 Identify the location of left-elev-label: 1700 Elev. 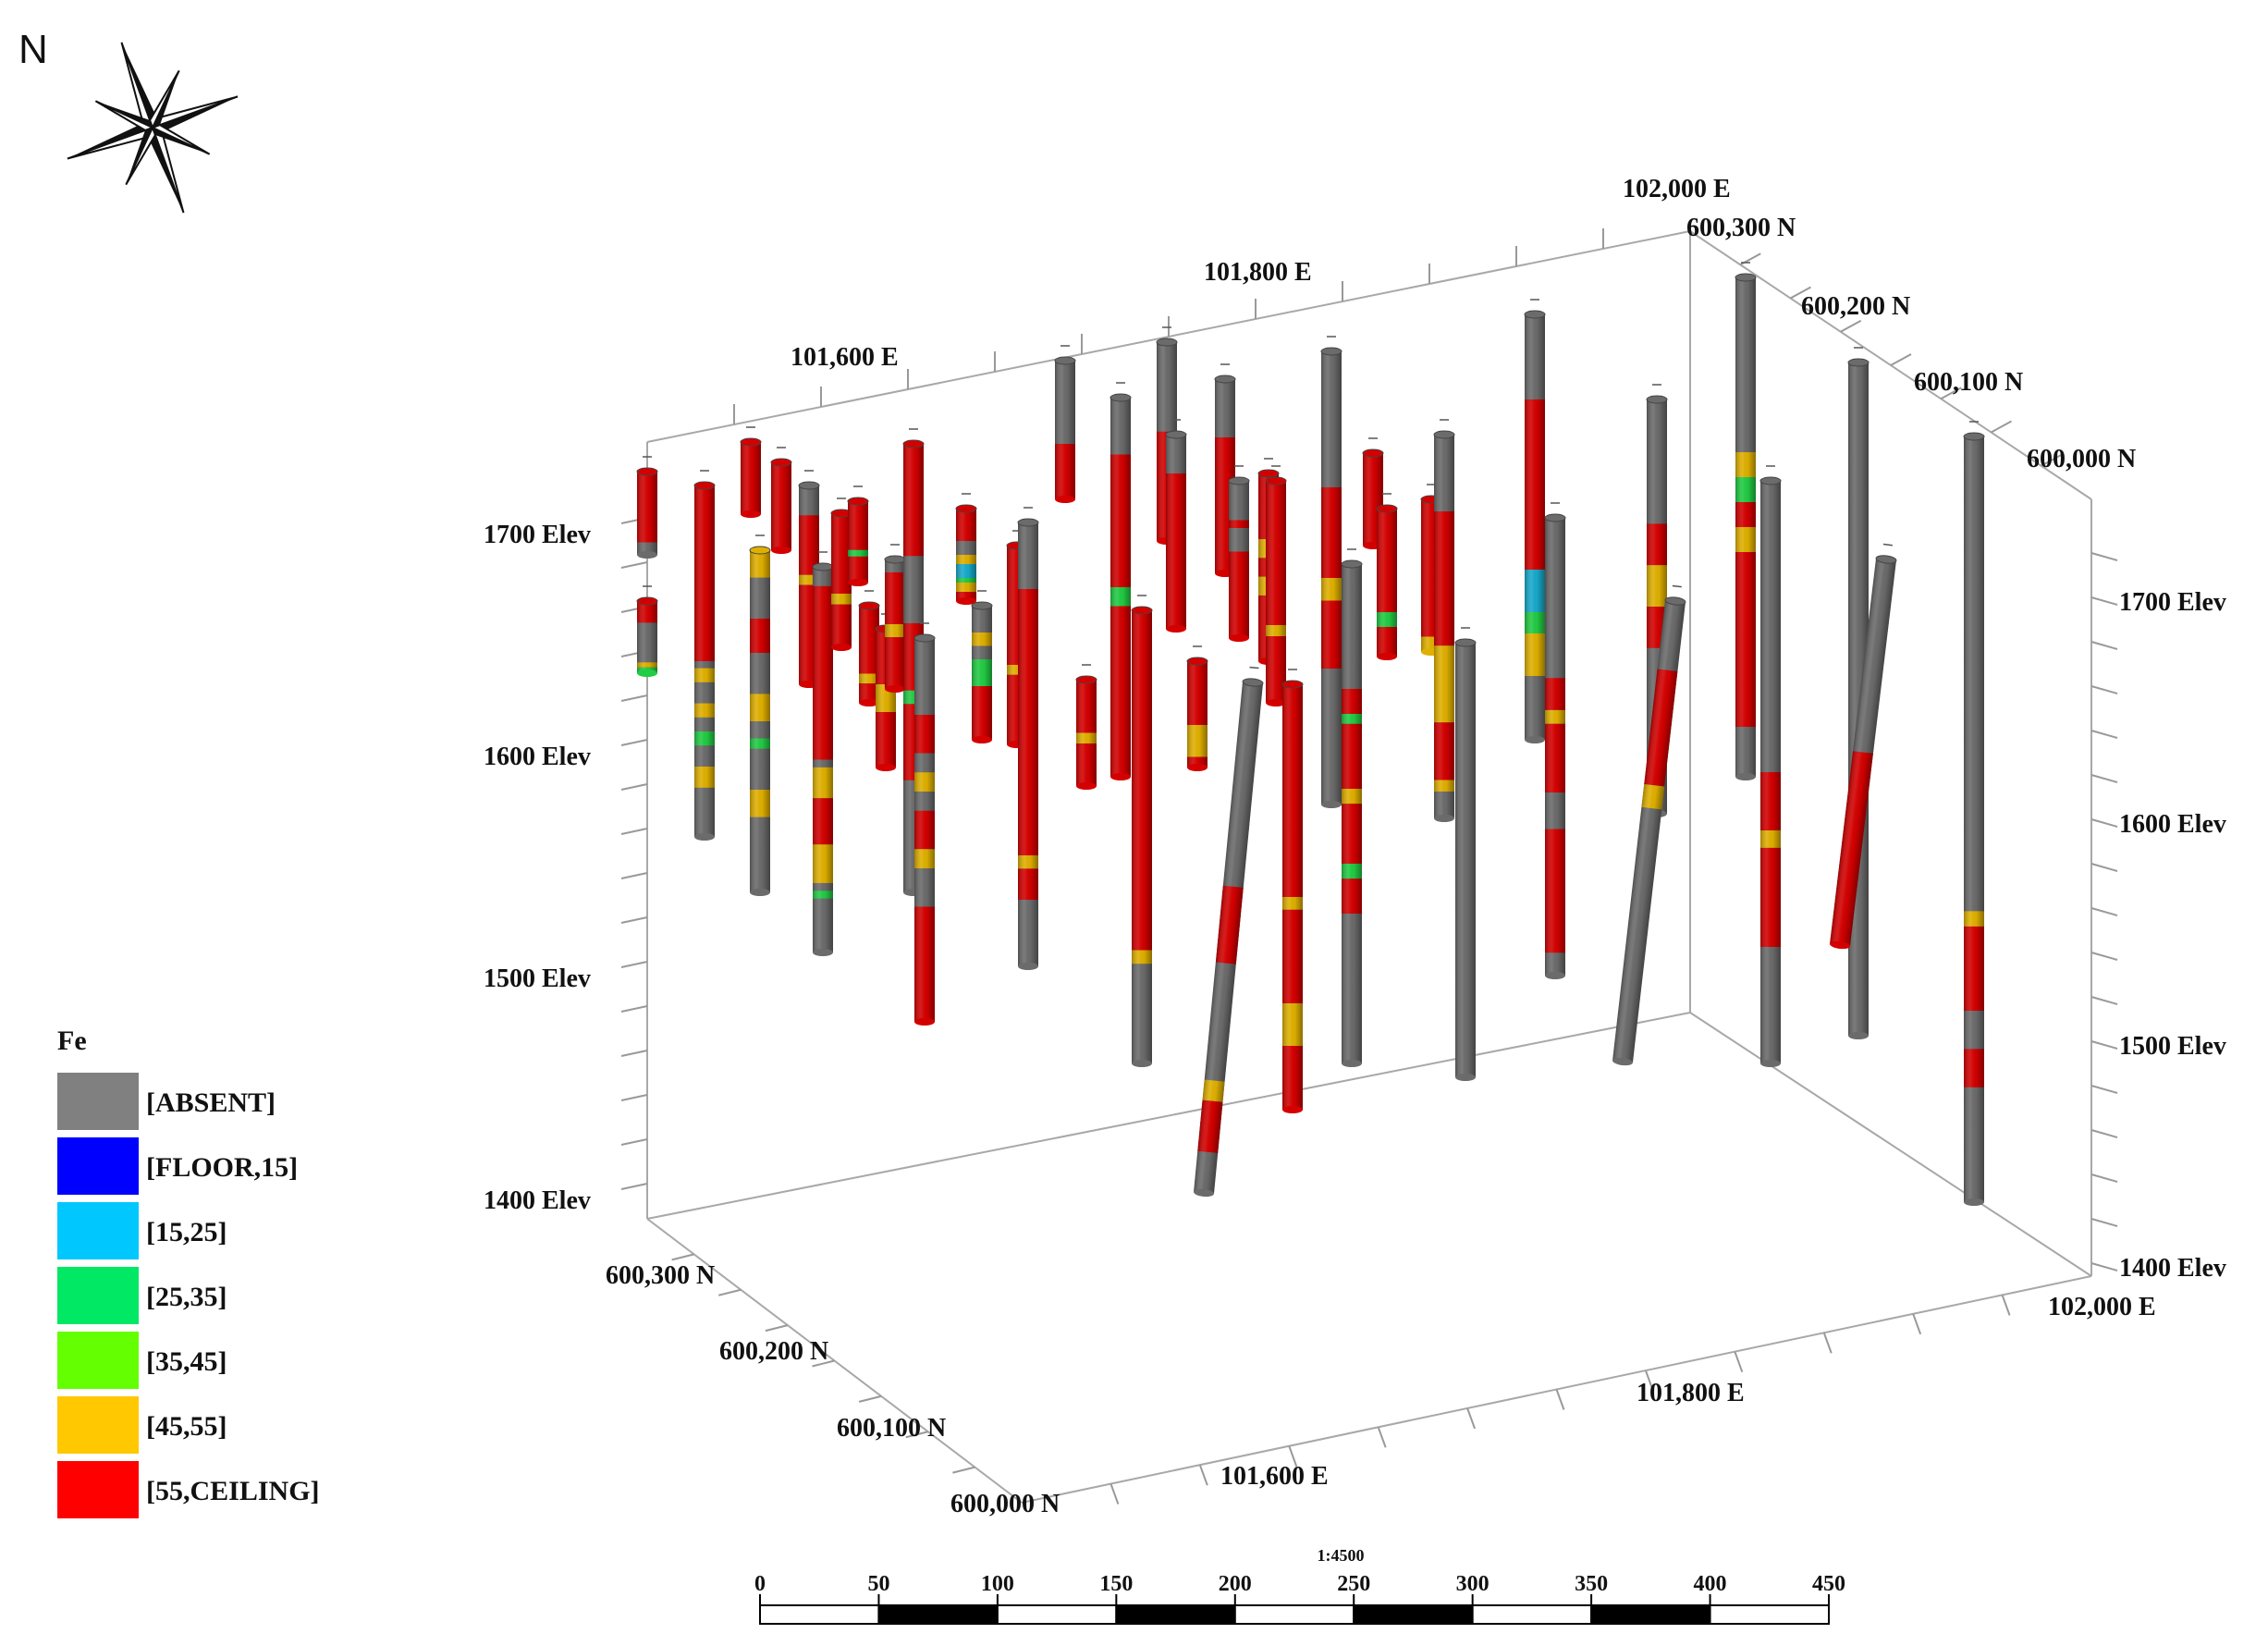
(537, 535).